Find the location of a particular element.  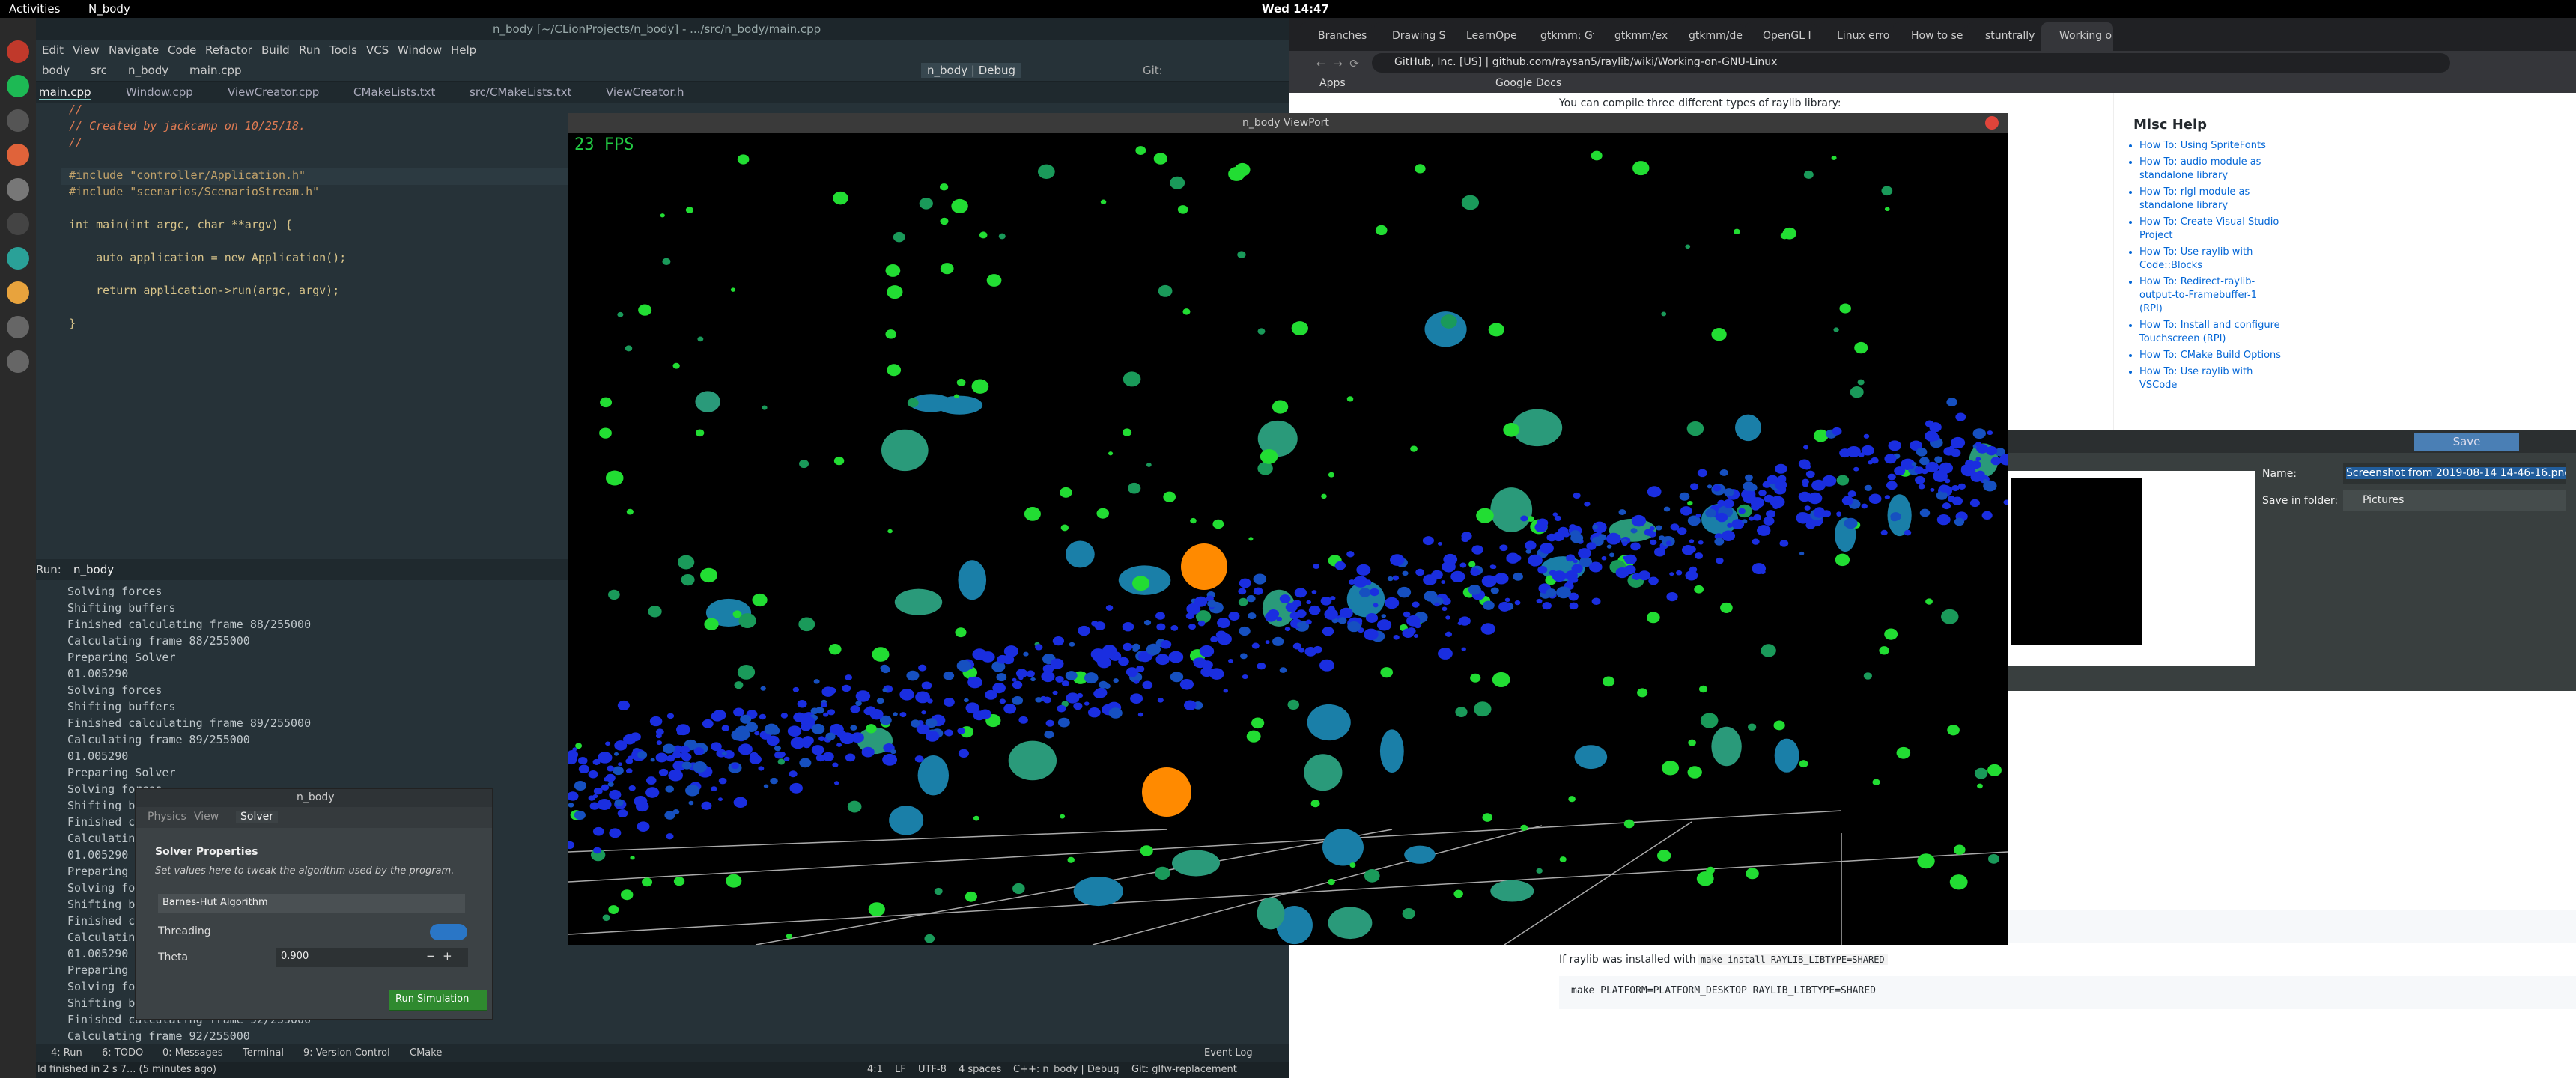

editor-tab: main.cpp is located at coordinates (65, 92).